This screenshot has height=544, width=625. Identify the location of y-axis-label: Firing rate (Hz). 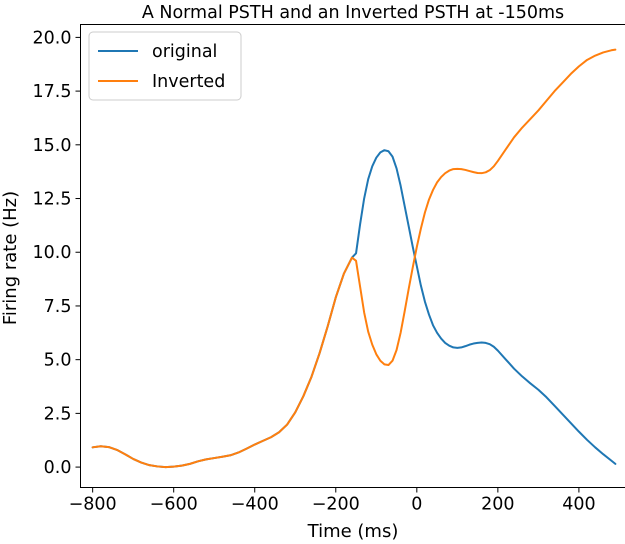
(10, 258).